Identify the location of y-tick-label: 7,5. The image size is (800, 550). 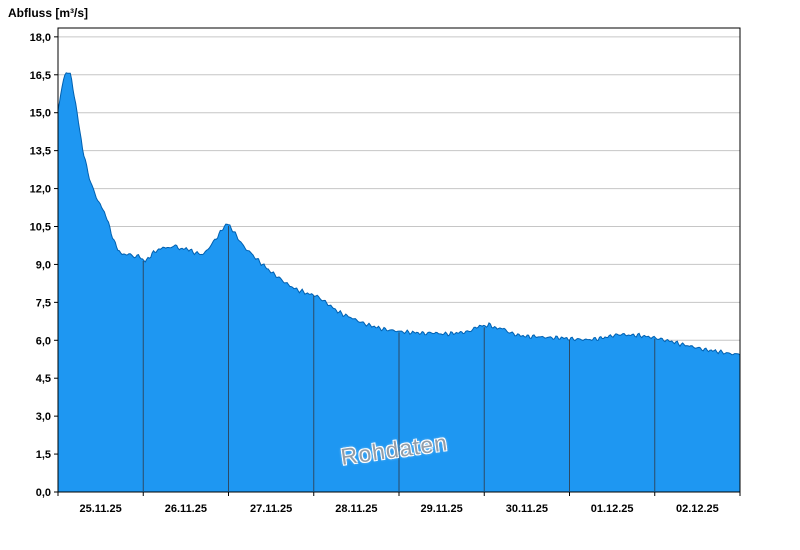
(43, 303).